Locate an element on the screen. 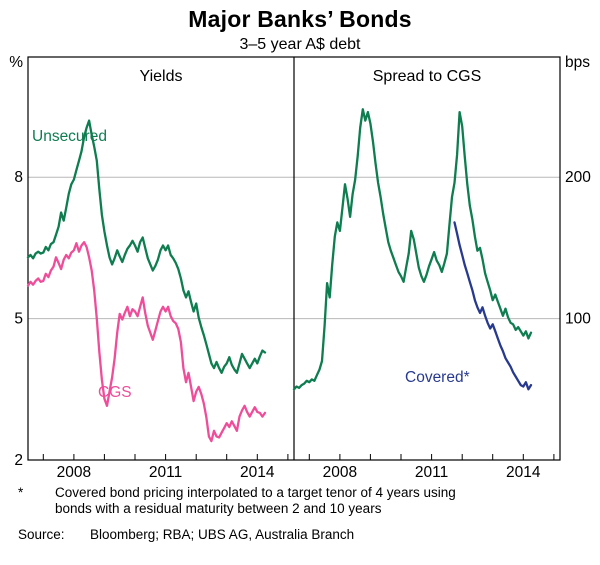 The height and width of the screenshot is (565, 600). chart-subtitle: 3–5 year A$ debt is located at coordinates (300, 44).